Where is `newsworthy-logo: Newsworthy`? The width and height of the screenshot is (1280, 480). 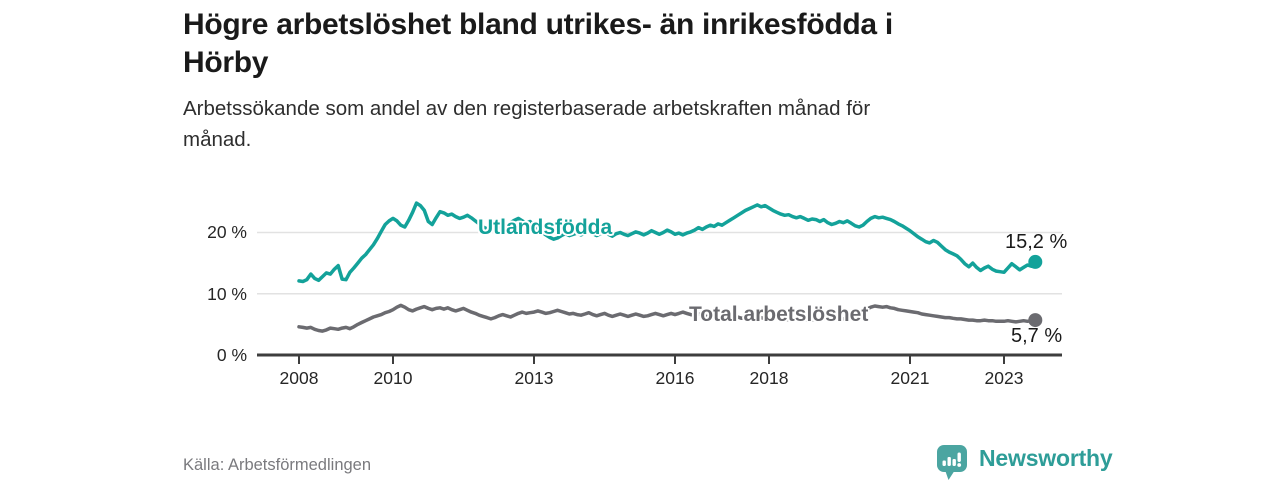 newsworthy-logo: Newsworthy is located at coordinates (1023, 461).